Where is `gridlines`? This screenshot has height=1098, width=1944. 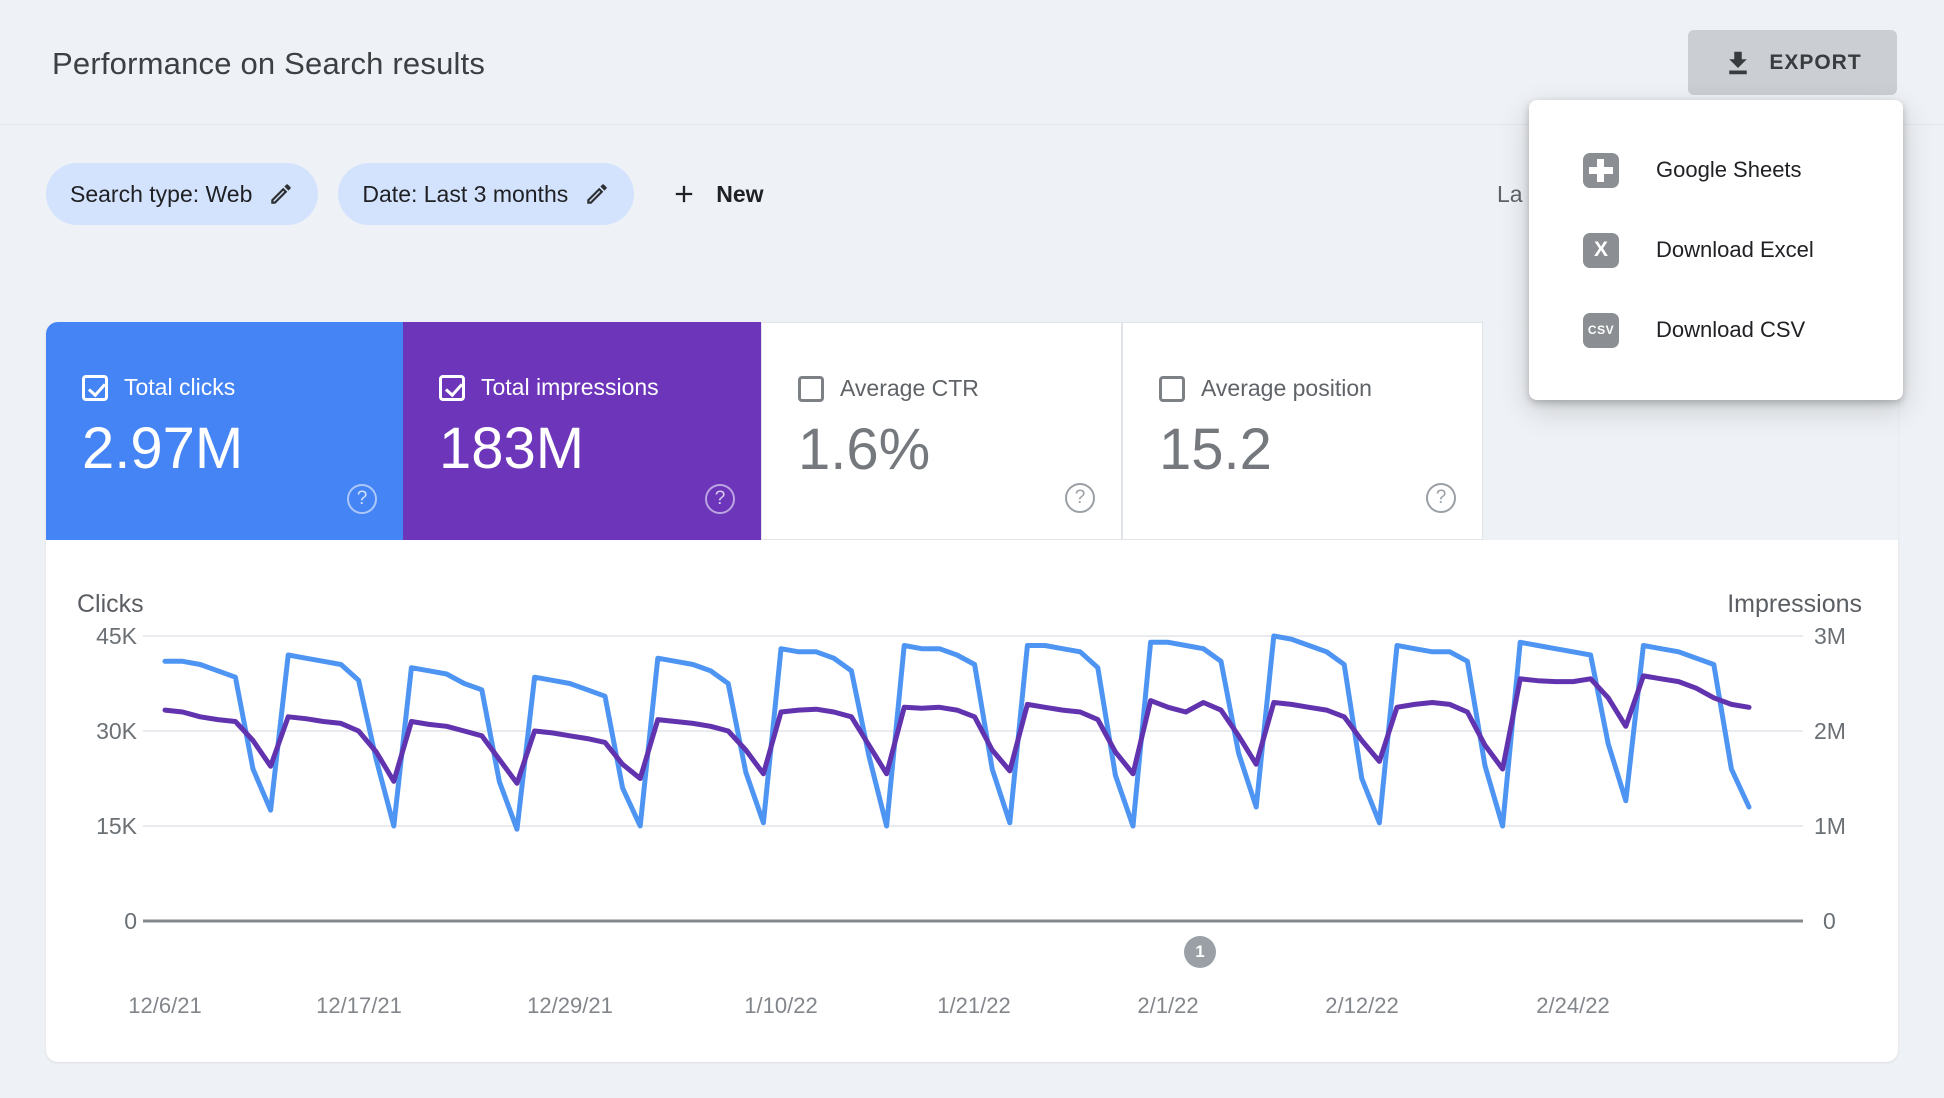 gridlines is located at coordinates (973, 731).